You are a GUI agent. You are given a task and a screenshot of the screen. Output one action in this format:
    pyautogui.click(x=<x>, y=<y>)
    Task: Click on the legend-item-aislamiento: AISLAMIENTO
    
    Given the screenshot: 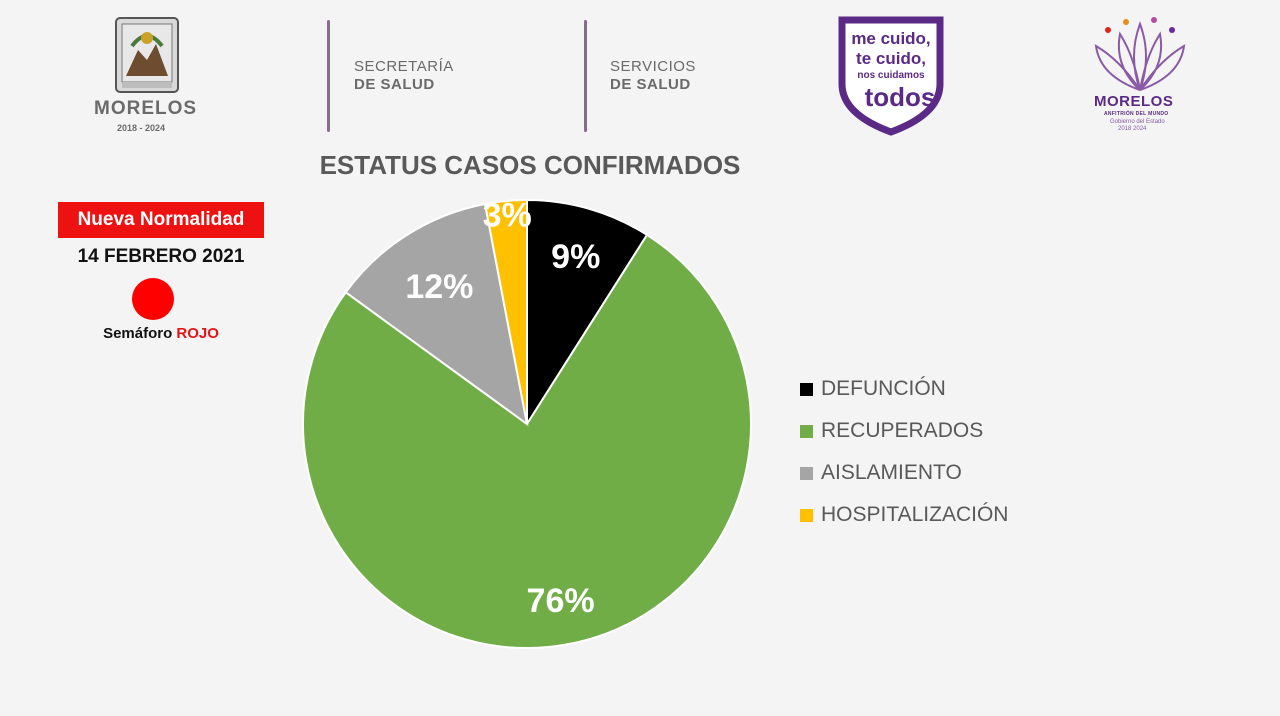 What is the action you would take?
    pyautogui.click(x=904, y=473)
    